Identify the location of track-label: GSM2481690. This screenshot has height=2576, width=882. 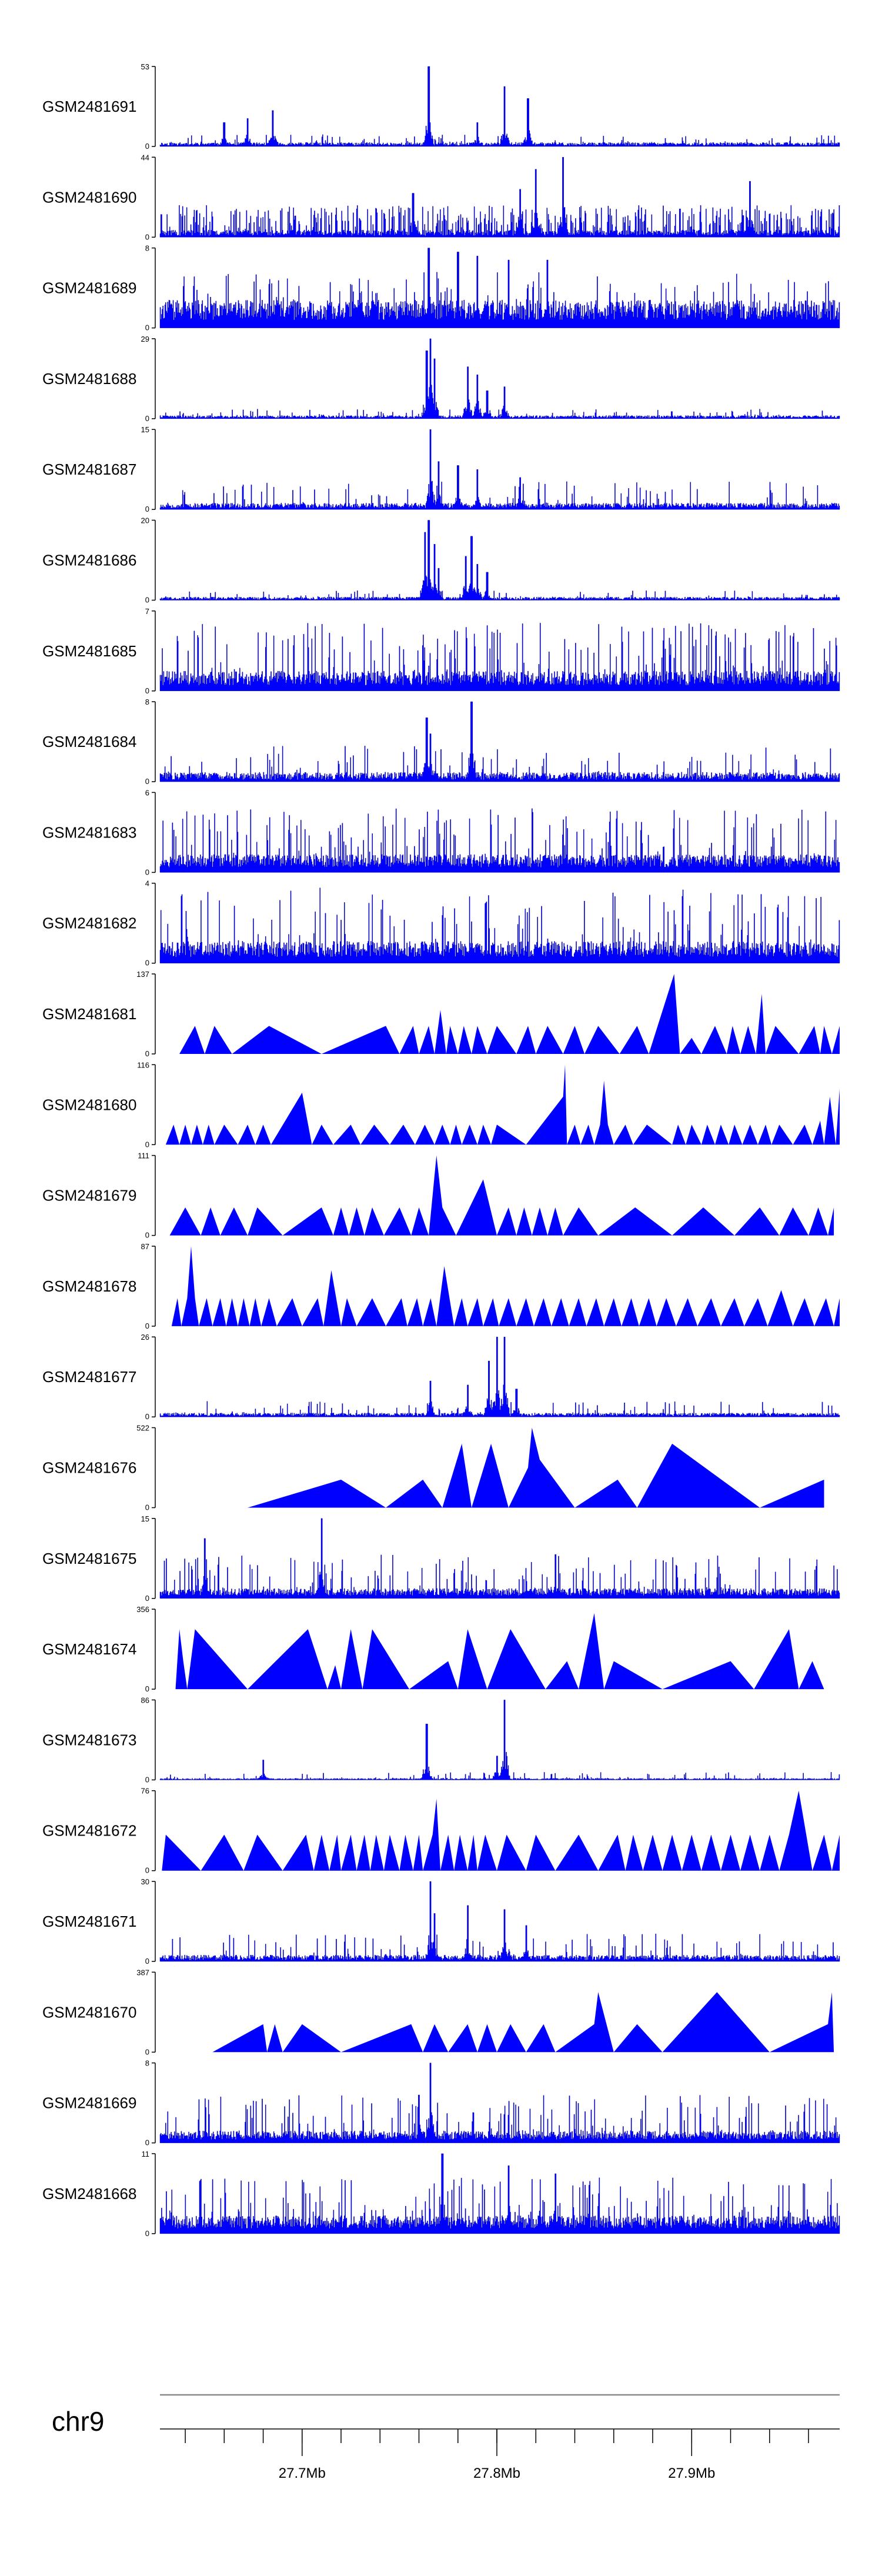
(89, 197).